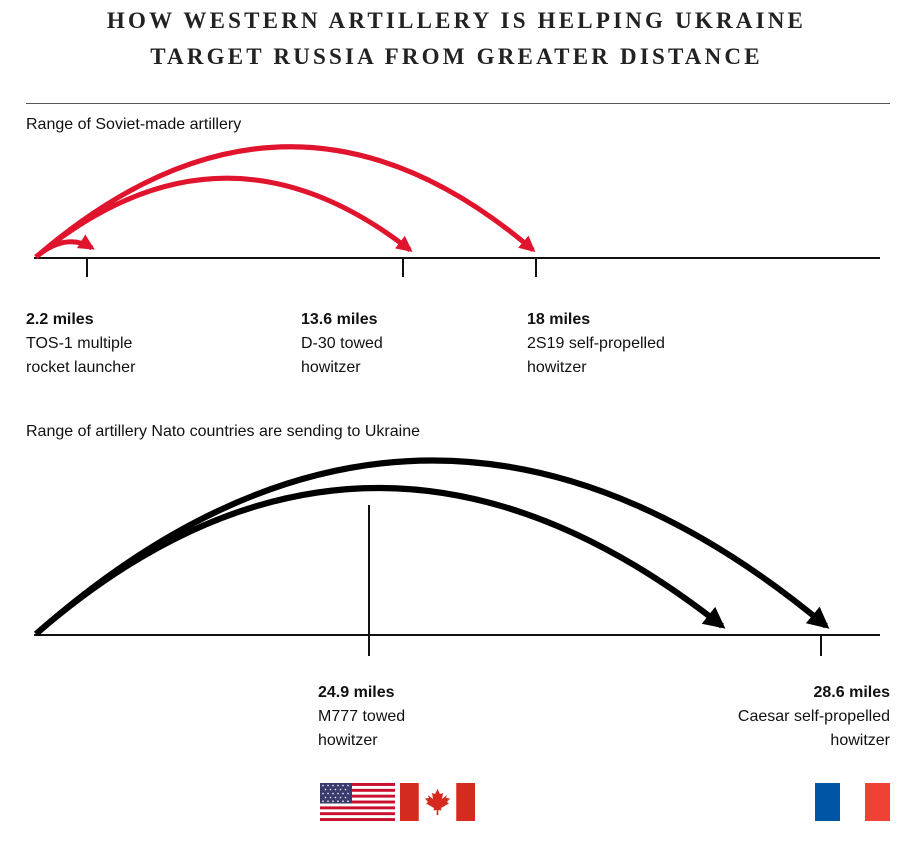 Image resolution: width=913 pixels, height=844 pixels. Describe the element at coordinates (331, 367) in the screenshot. I see `name-d30-line2: howitzer` at that location.